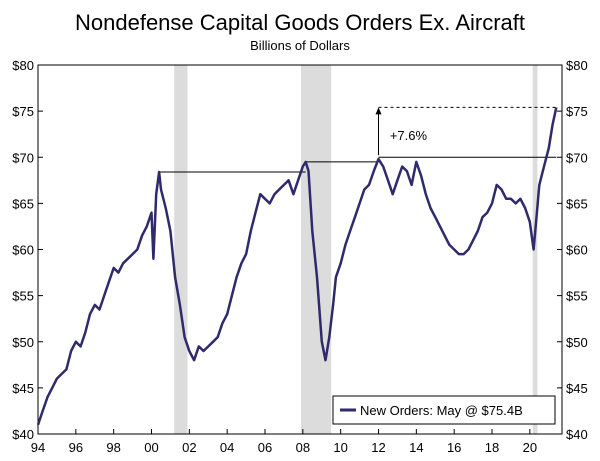 Image resolution: width=600 pixels, height=461 pixels. I want to click on x-tick-label-1: 96, so click(76, 447).